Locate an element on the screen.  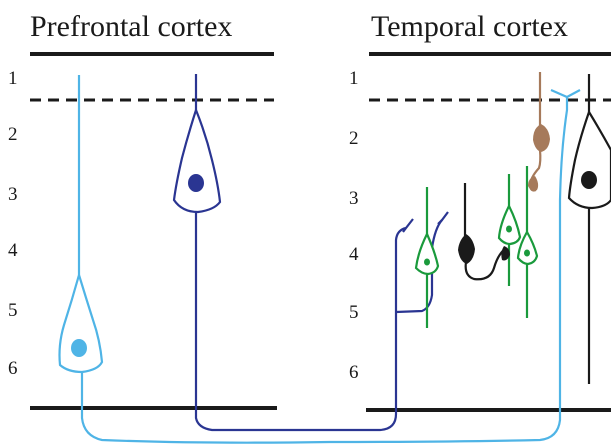
left-layer-labels: 1 2 3 4 5 6 is located at coordinates (13, 223).